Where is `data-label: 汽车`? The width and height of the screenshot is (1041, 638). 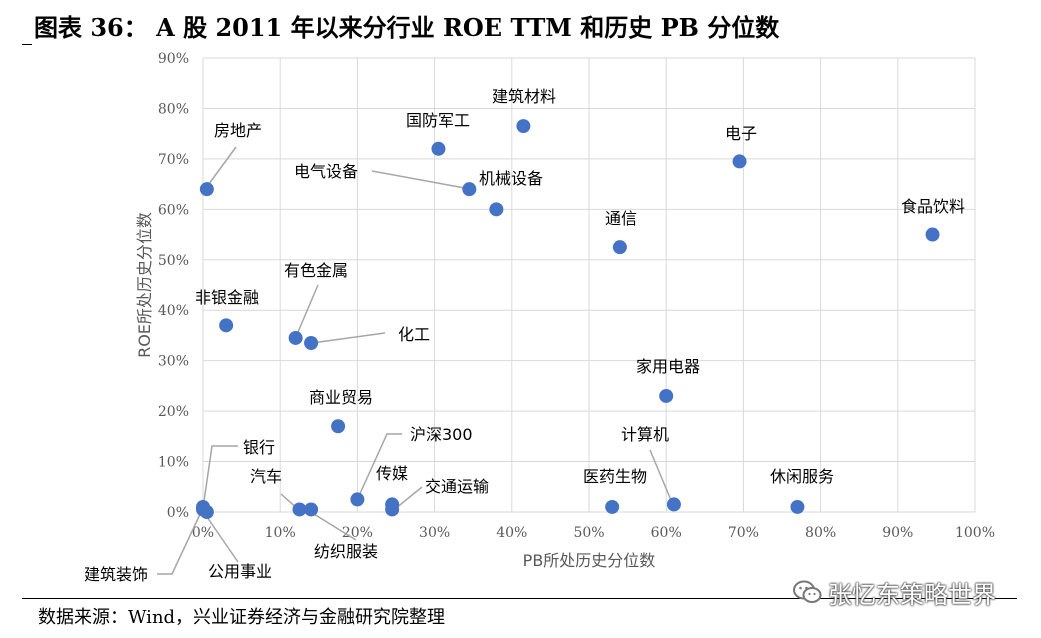 data-label: 汽车 is located at coordinates (266, 476).